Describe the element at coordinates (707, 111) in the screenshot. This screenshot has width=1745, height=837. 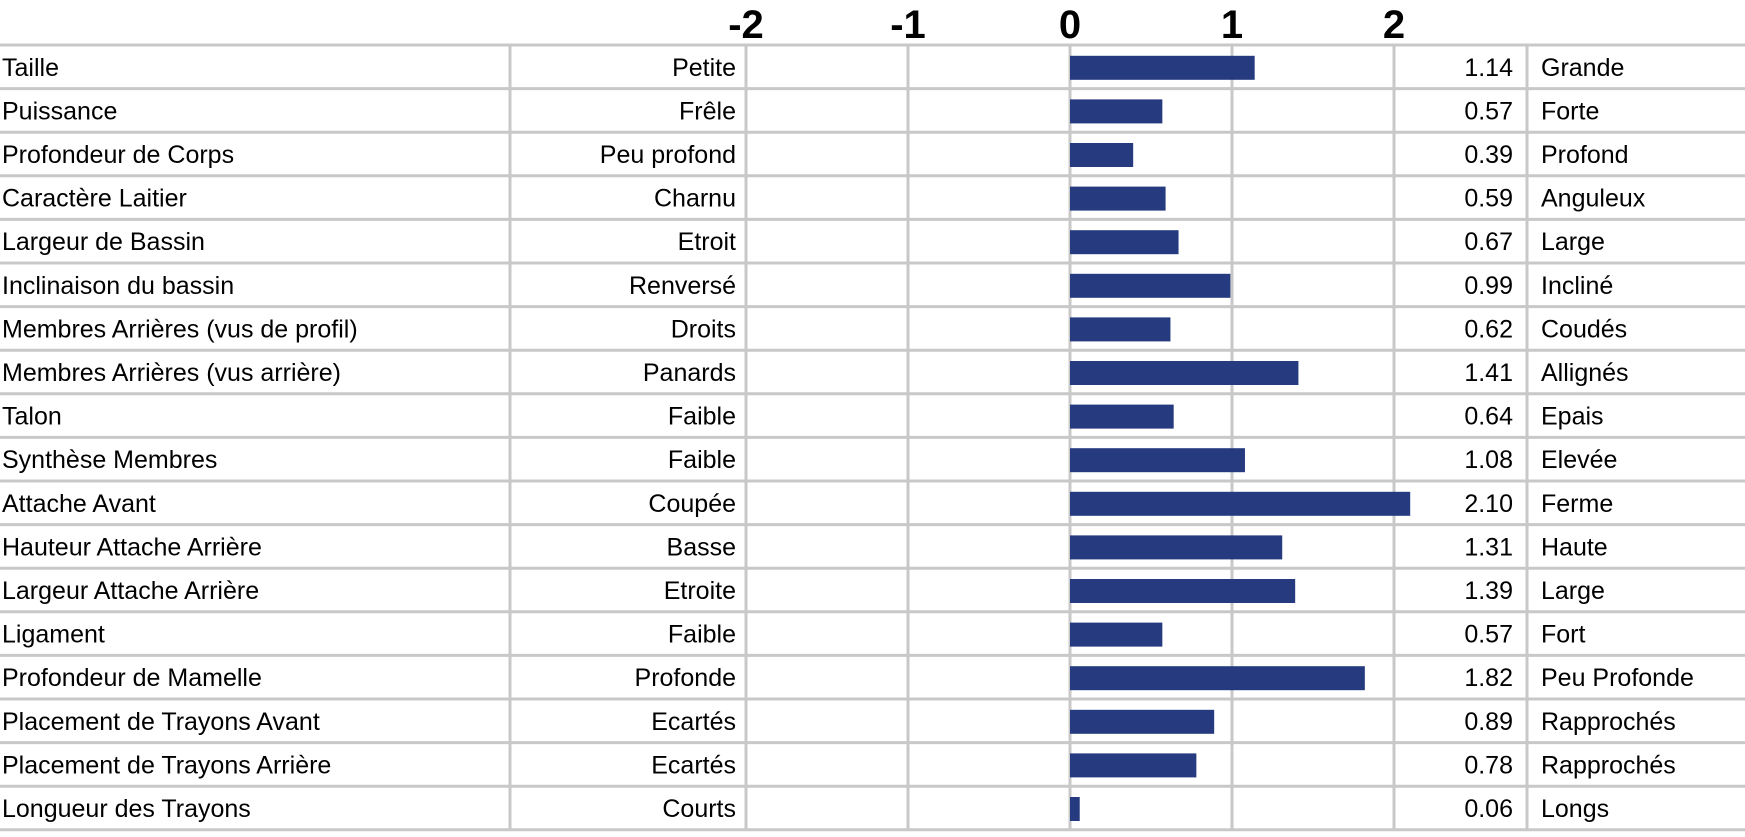
I see `low-extreme-label: Frêle` at that location.